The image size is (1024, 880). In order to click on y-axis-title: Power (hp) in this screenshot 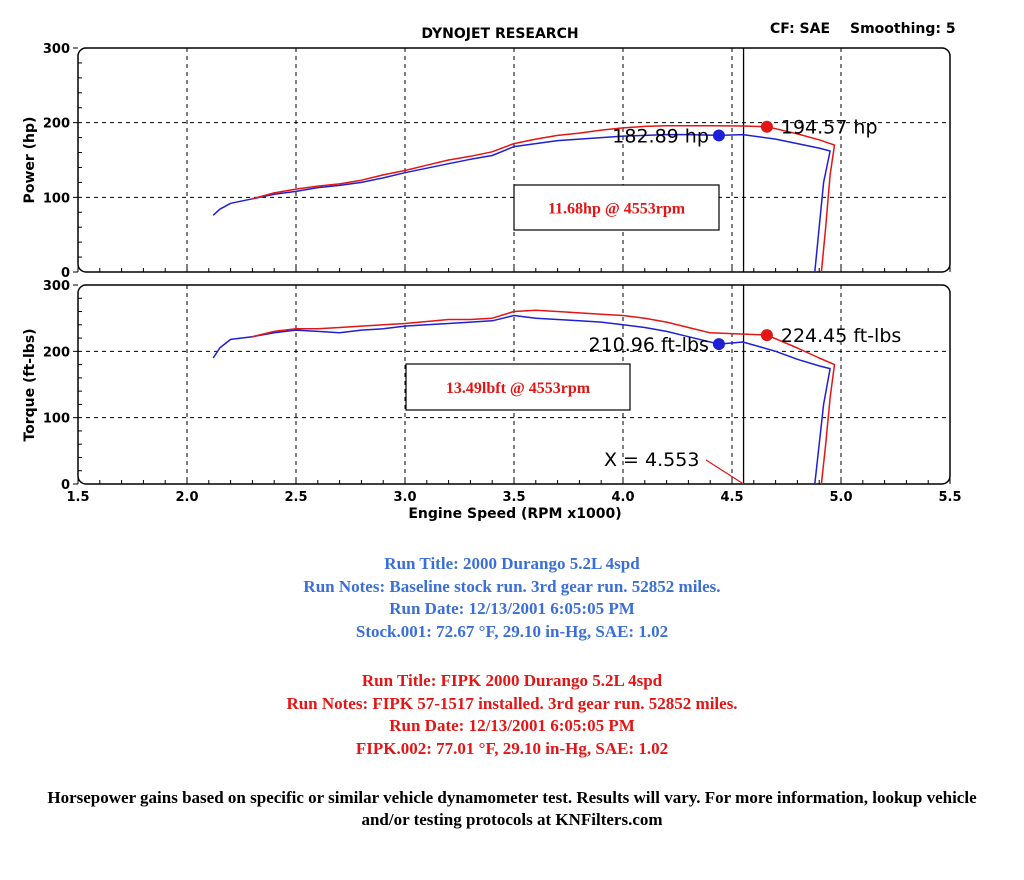, I will do `click(30, 160)`.